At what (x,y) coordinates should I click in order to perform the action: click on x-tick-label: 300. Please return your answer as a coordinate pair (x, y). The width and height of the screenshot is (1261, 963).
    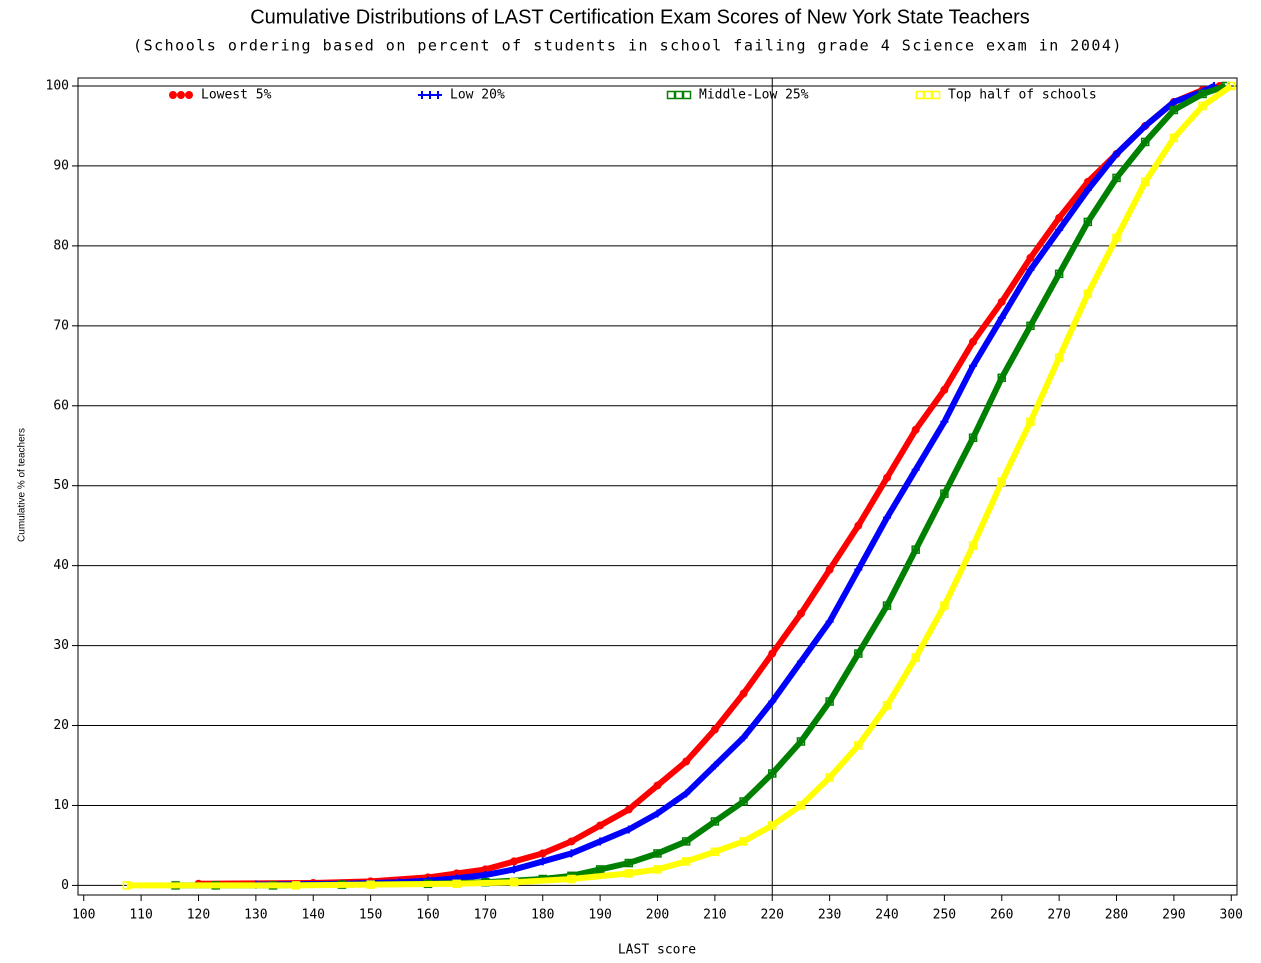
    Looking at the image, I should click on (1231, 915).